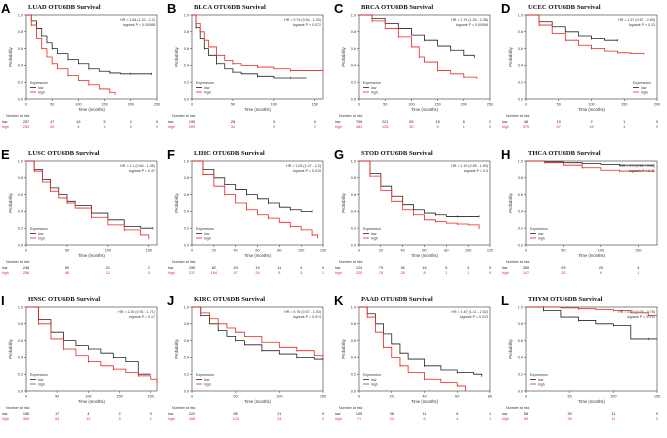  Describe the element at coordinates (235, 419) in the screenshot. I see `risk-high-value: 123` at that location.